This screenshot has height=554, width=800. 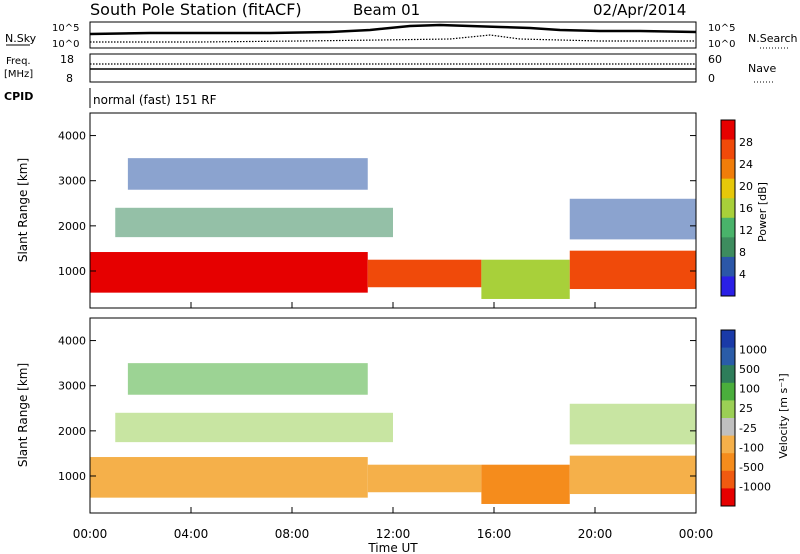 What do you see at coordinates (21, 38) in the screenshot?
I see `nsky-label: N.Sky` at bounding box center [21, 38].